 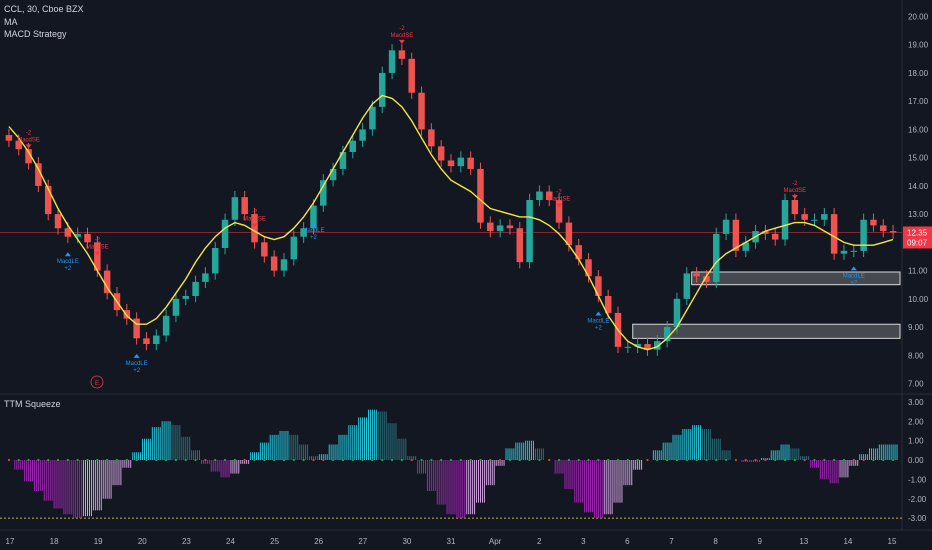 I want to click on ttm-squeeze-title: TTM Squeeze, so click(x=32, y=404).